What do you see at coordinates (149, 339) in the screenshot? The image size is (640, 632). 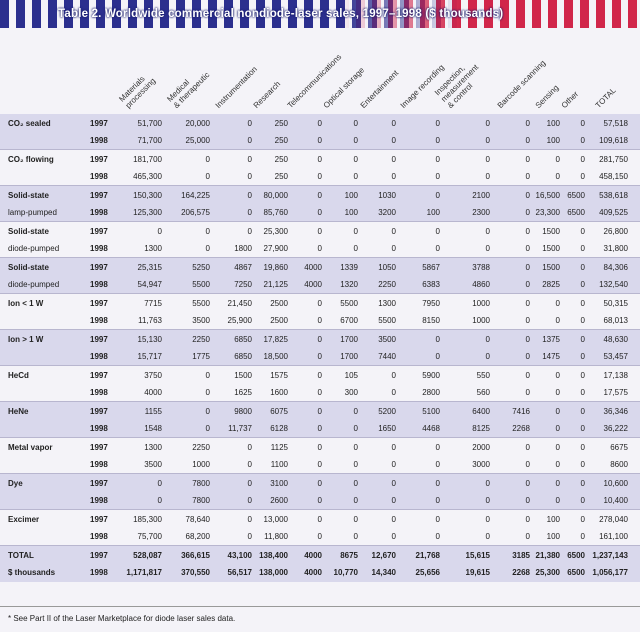 I see `table-cell: 15,130` at bounding box center [149, 339].